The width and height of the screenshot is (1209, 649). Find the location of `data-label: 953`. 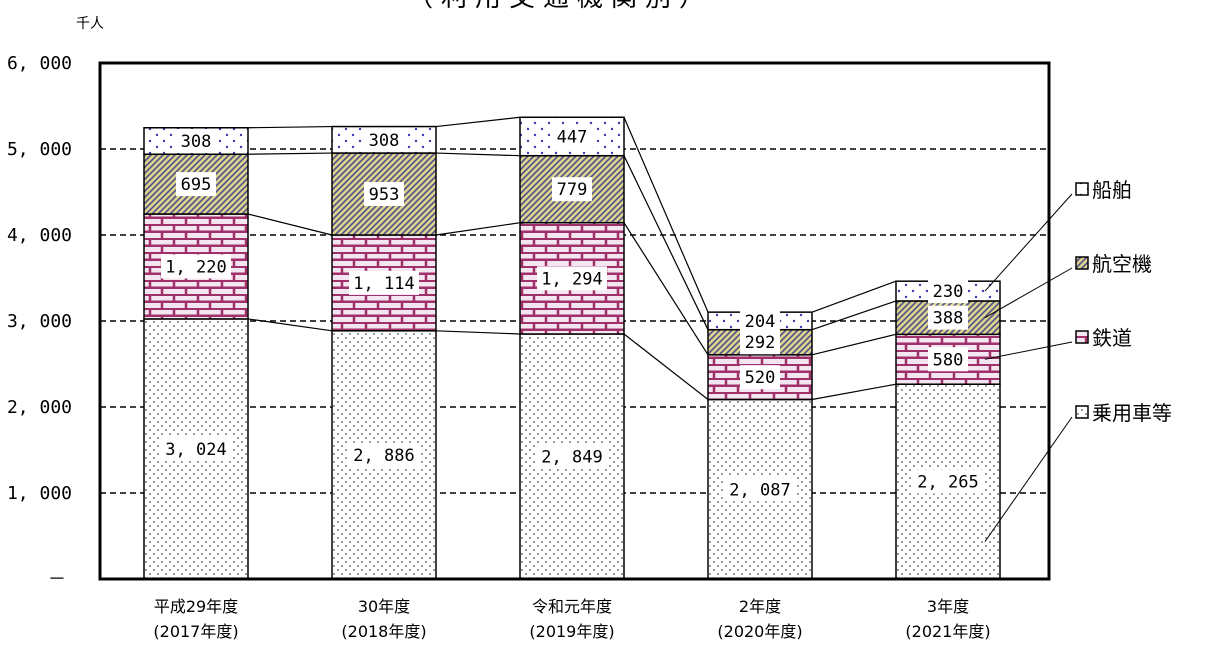

data-label: 953 is located at coordinates (384, 195).